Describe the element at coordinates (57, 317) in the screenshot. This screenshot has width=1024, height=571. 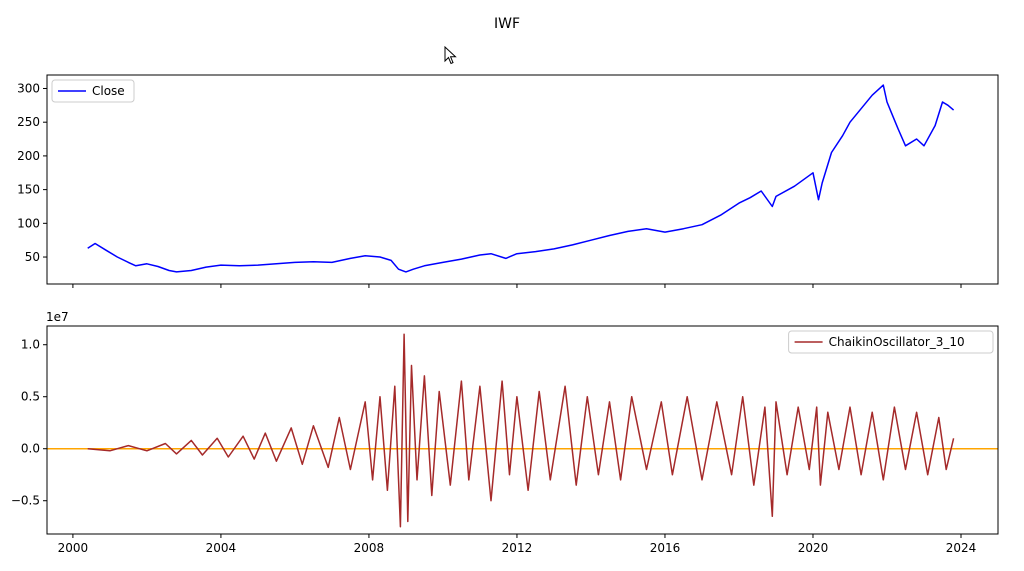
I see `y-axis-offset-label: 1e7` at that location.